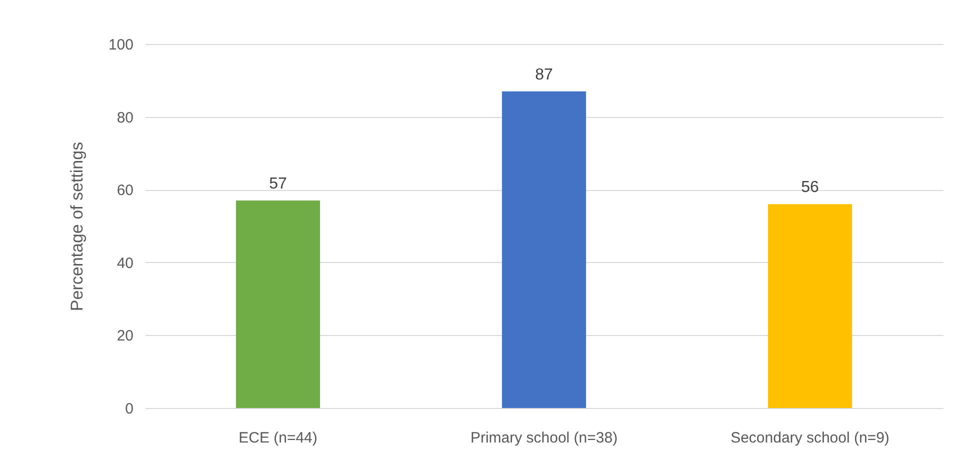 Image resolution: width=959 pixels, height=464 pixels. I want to click on x-tick-label: ECE (n=44), so click(278, 438).